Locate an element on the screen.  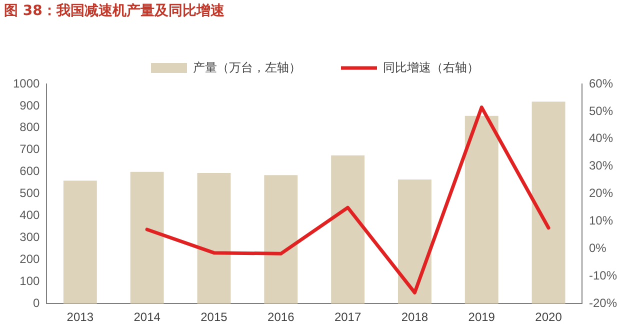
x-tick-label: 2013 is located at coordinates (80, 317).